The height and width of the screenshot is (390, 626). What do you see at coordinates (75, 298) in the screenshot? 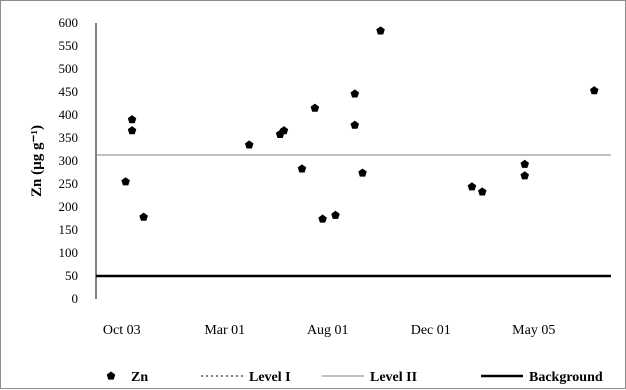
I see `y-tick-label: 0` at bounding box center [75, 298].